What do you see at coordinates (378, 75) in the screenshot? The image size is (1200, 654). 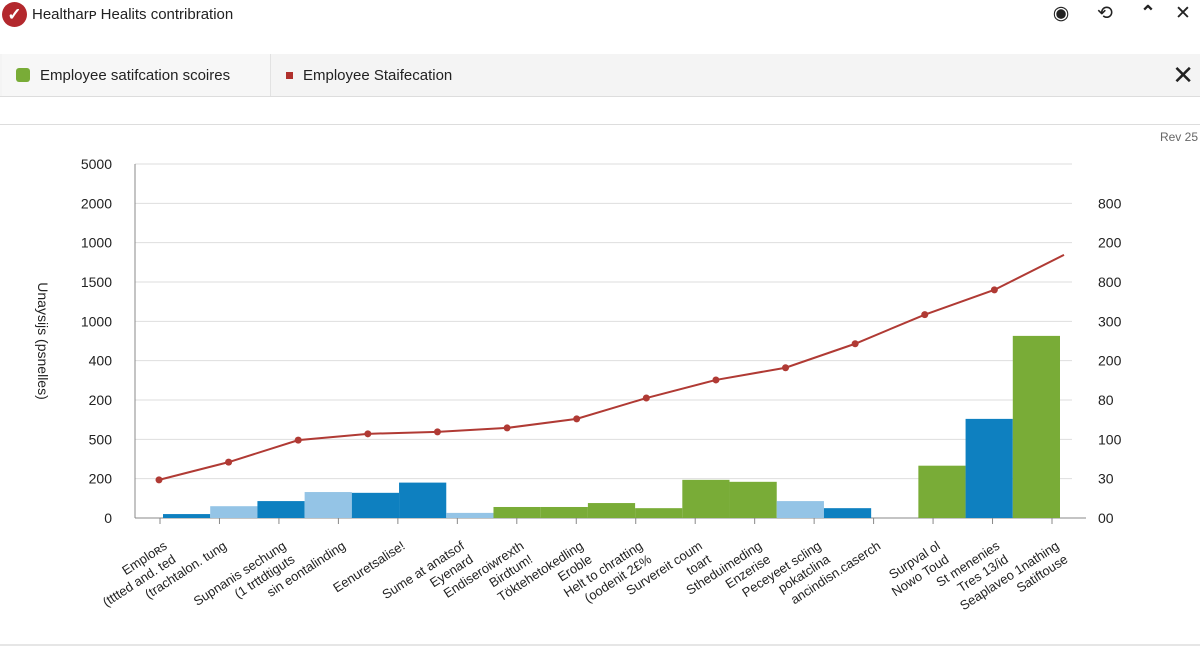 I see `tab-label: Employee Staifecation` at bounding box center [378, 75].